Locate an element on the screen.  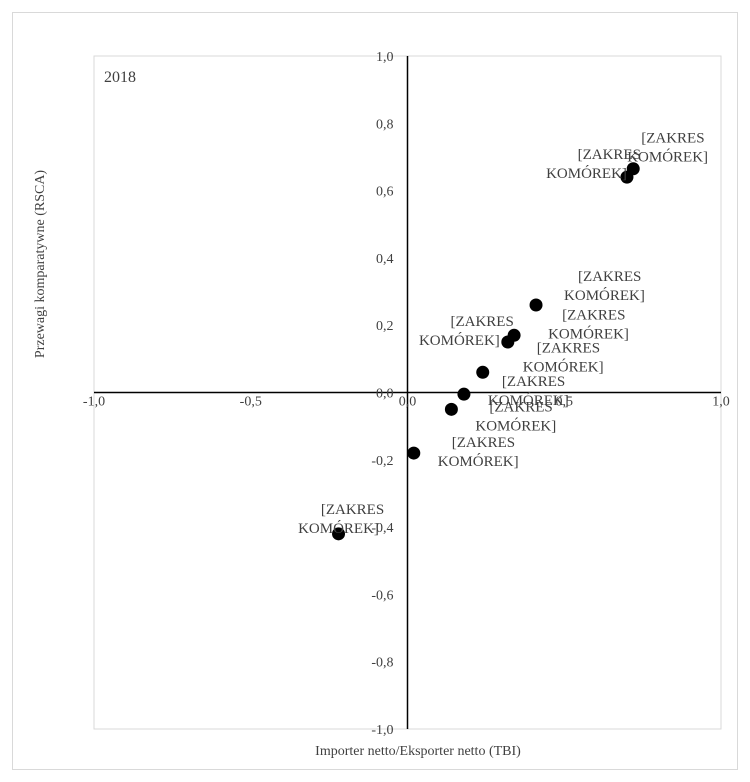
y-tick-label: 0,2 is located at coordinates (385, 326).